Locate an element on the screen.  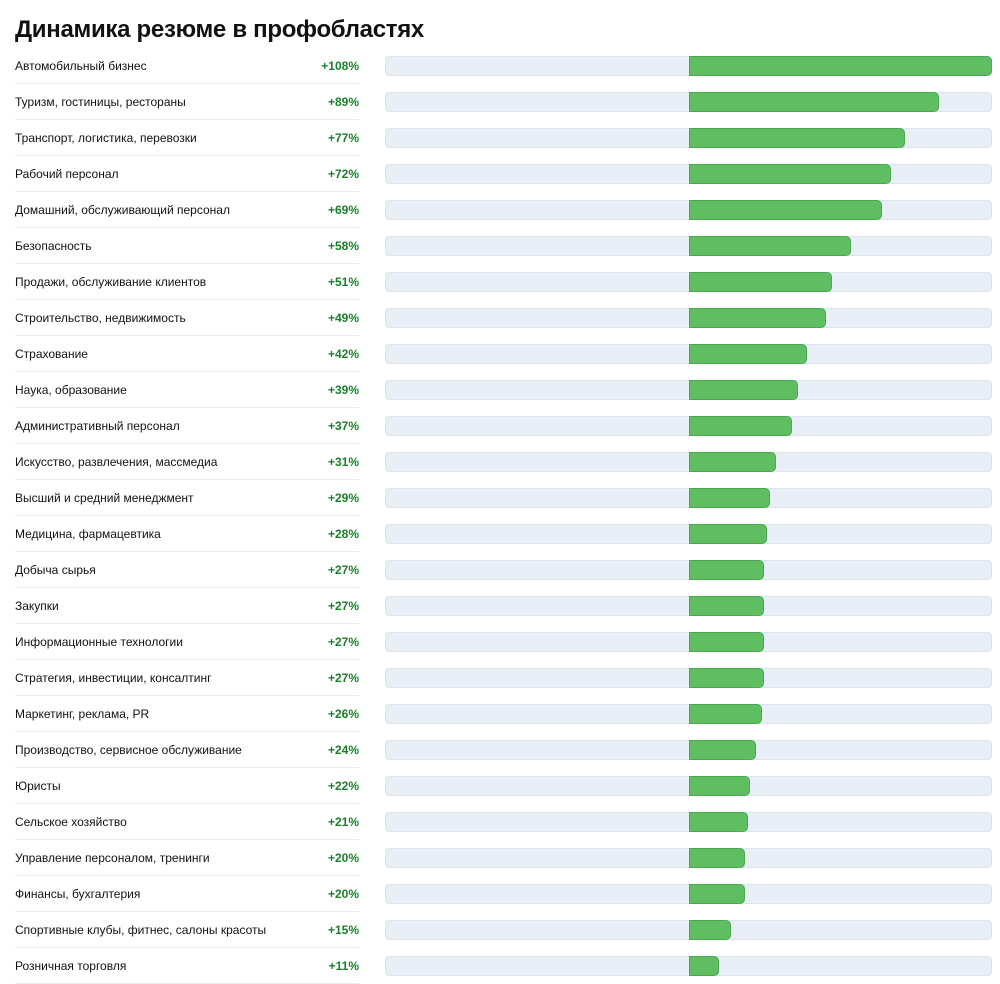
chart-row: Продажи, обслуживание клиентов +51% is located at coordinates (500, 282).